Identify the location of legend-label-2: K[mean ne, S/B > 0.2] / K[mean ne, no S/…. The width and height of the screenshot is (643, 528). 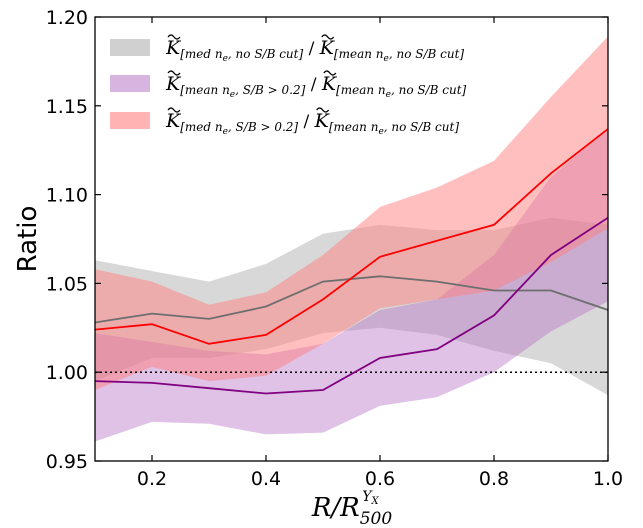
(316, 86).